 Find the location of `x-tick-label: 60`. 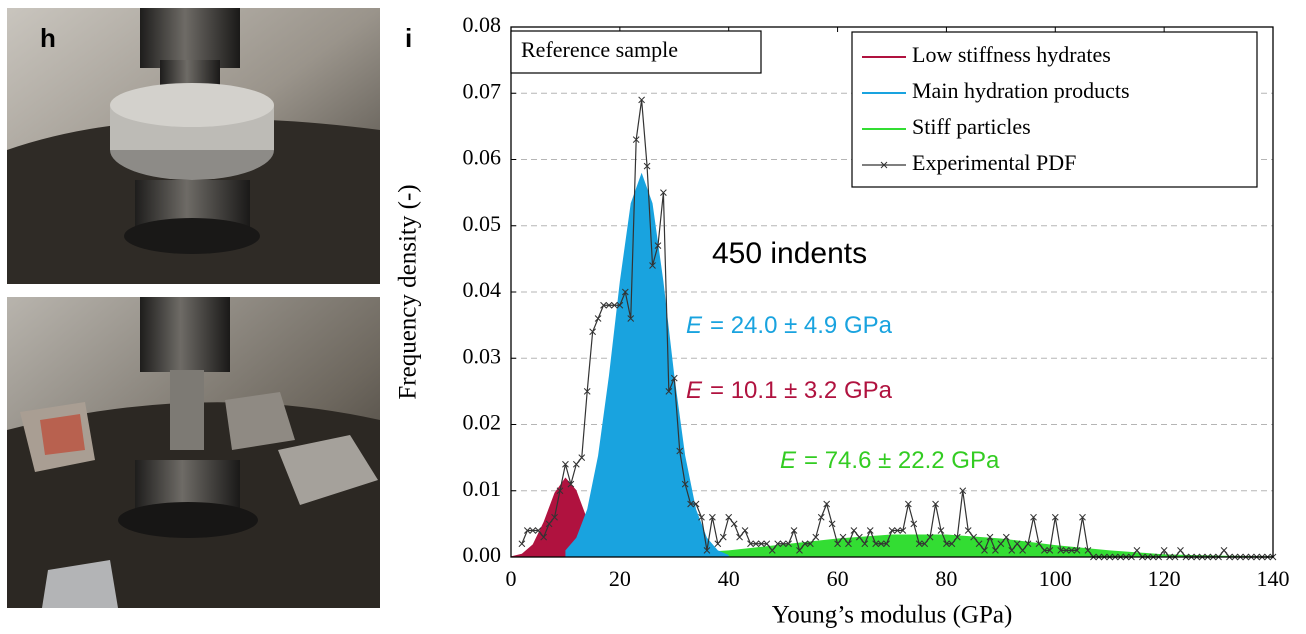

x-tick-label: 60 is located at coordinates (838, 578).